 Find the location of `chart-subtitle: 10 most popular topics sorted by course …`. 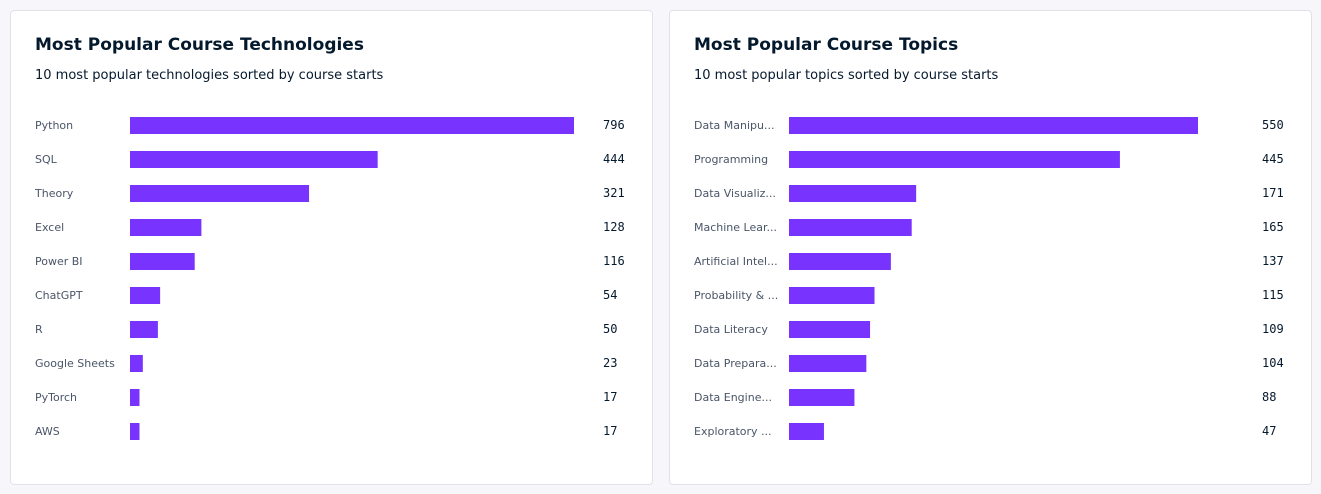

chart-subtitle: 10 most popular topics sorted by course … is located at coordinates (846, 75).